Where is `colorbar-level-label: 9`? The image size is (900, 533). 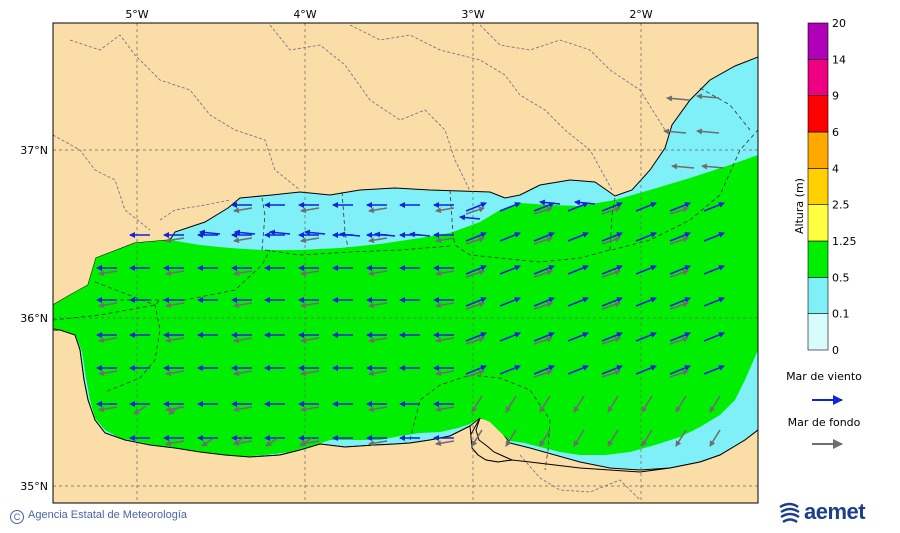 colorbar-level-label: 9 is located at coordinates (835, 96).